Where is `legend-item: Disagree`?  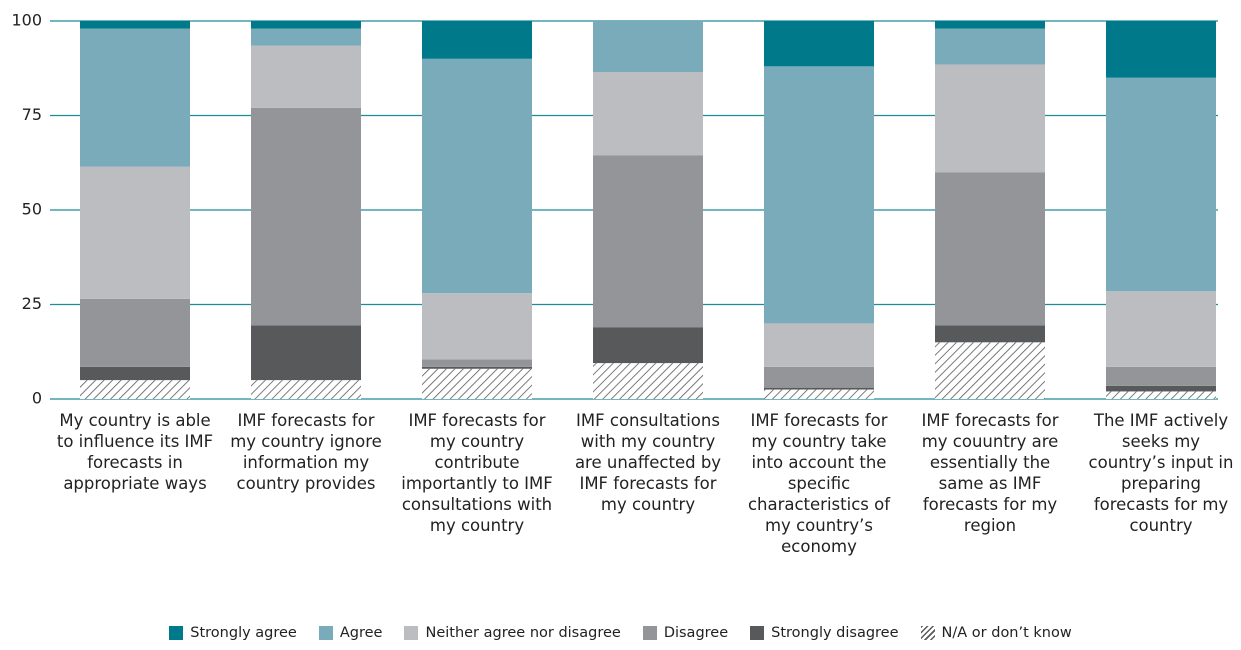 legend-item: Disagree is located at coordinates (685, 633).